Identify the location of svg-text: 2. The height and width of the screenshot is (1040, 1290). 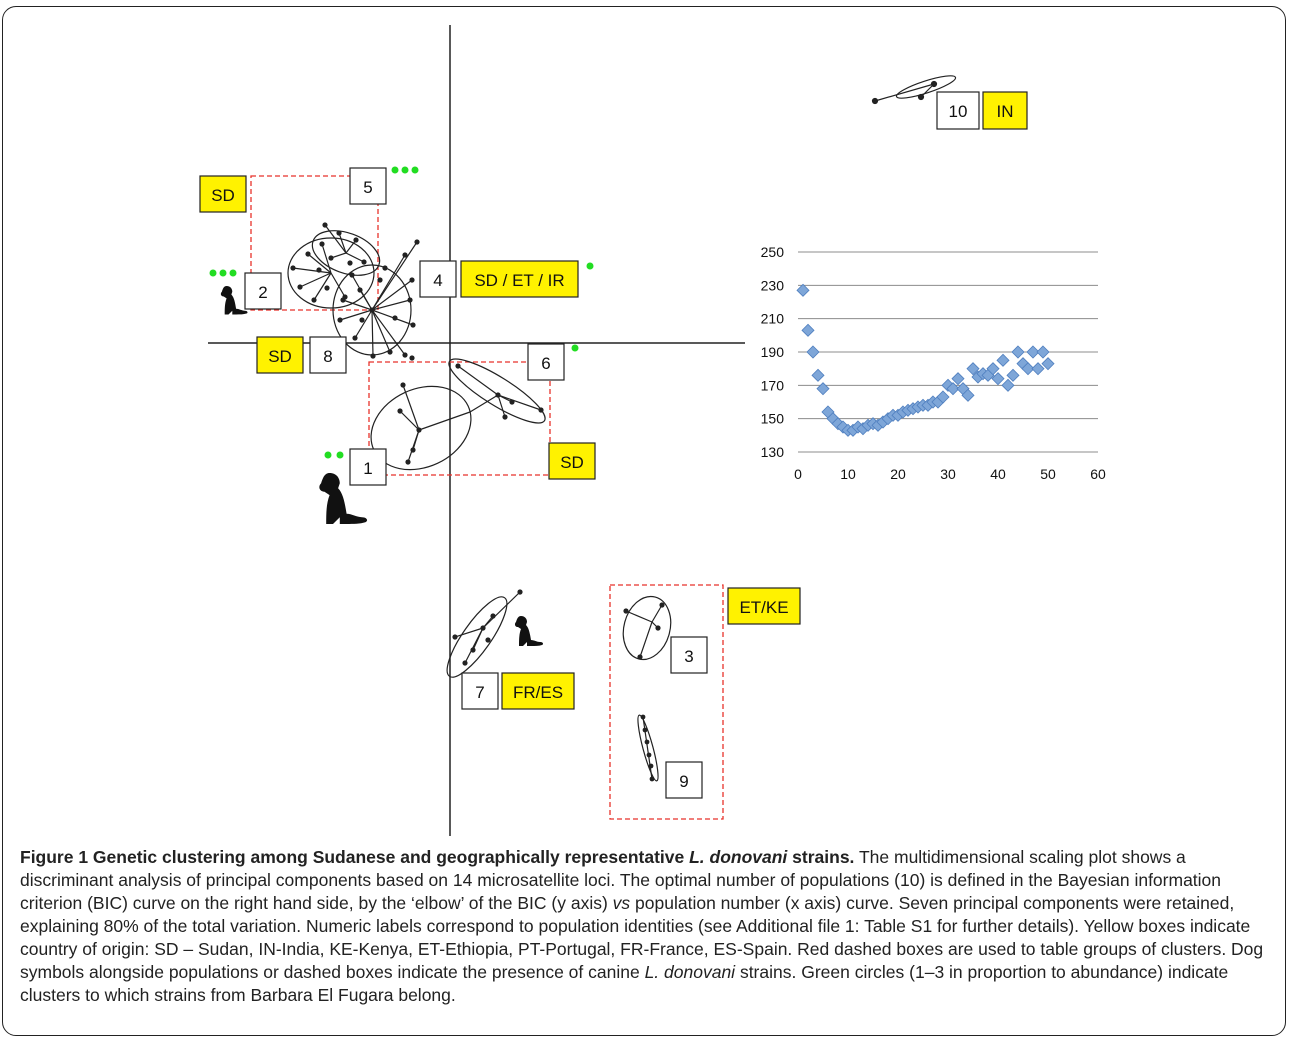
(262, 292).